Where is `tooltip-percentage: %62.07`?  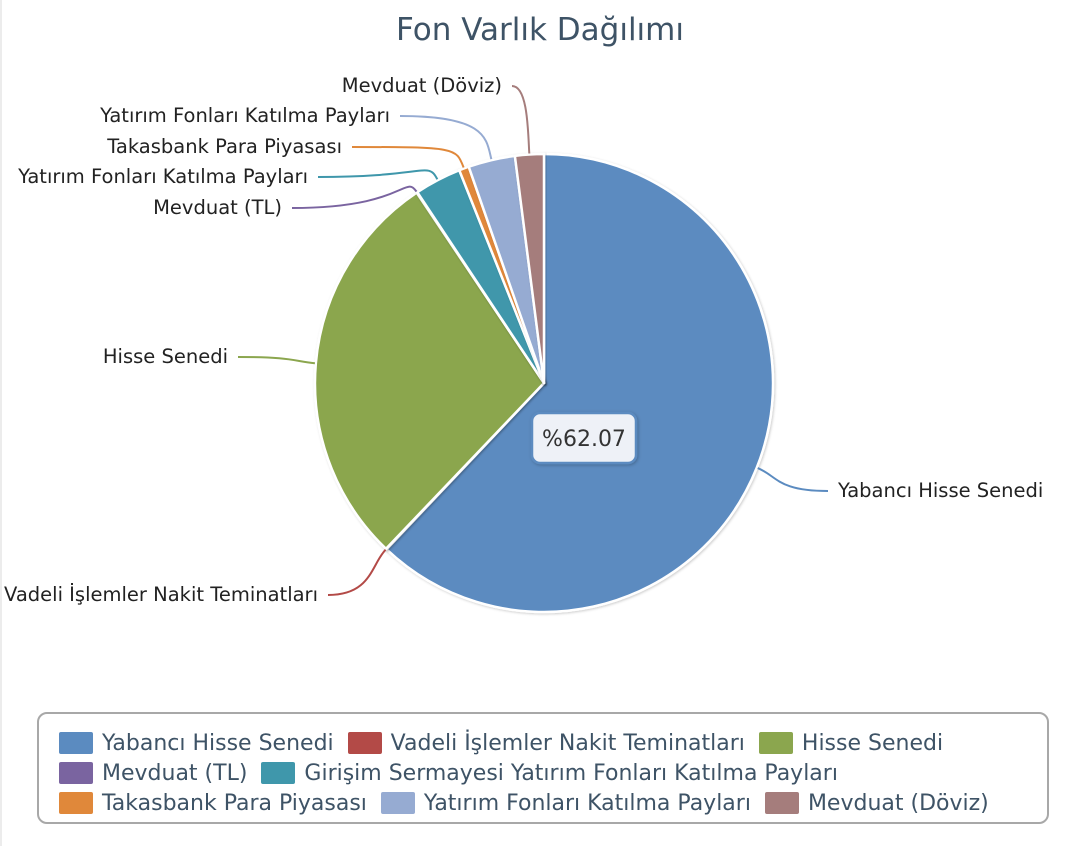
tooltip-percentage: %62.07 is located at coordinates (584, 439).